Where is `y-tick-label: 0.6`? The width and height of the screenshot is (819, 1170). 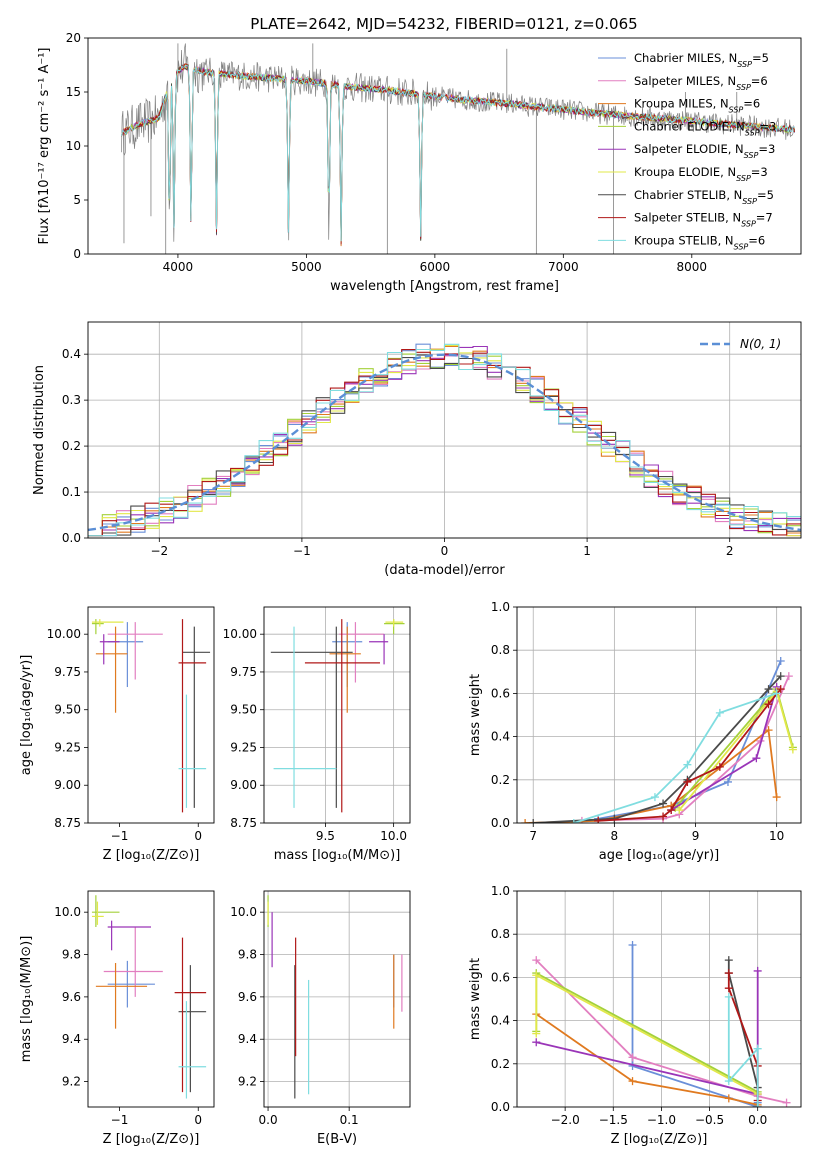
y-tick-label: 0.6 is located at coordinates (500, 977).